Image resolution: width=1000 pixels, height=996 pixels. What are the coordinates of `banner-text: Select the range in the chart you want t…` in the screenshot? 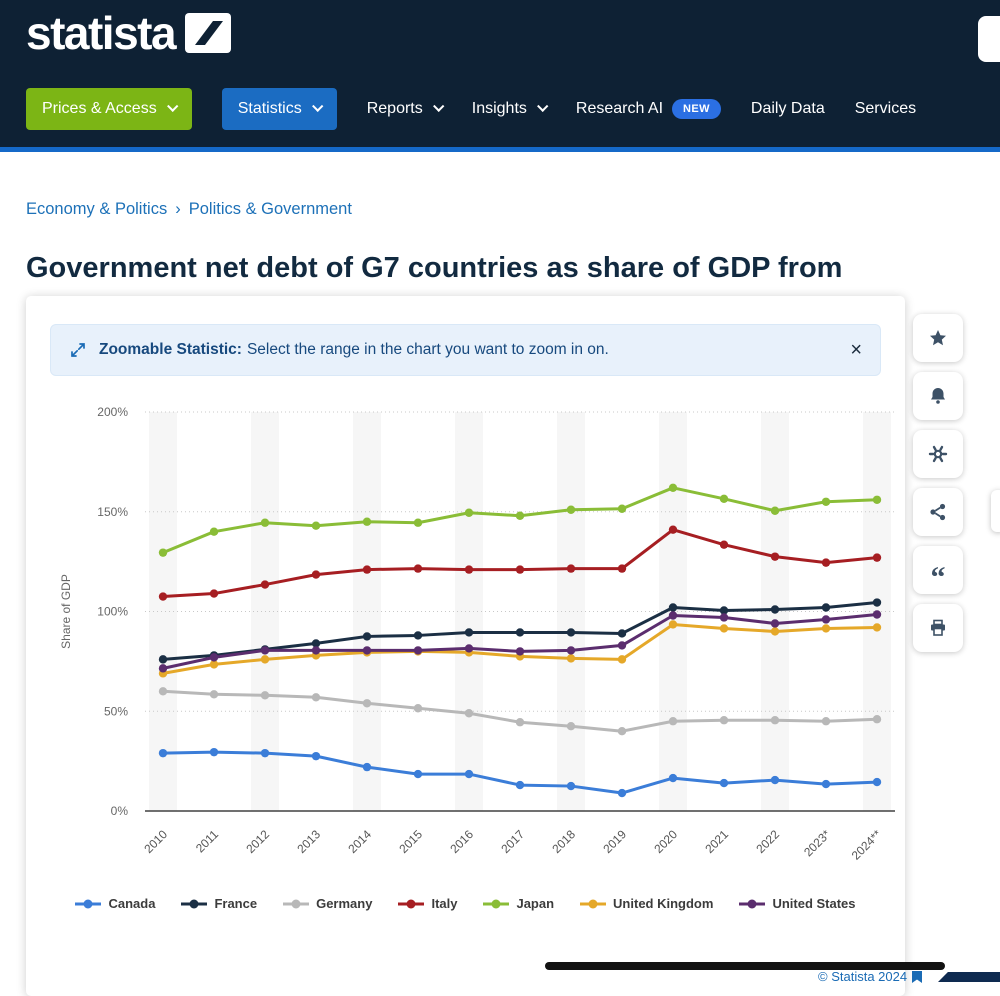 It's located at (427, 349).